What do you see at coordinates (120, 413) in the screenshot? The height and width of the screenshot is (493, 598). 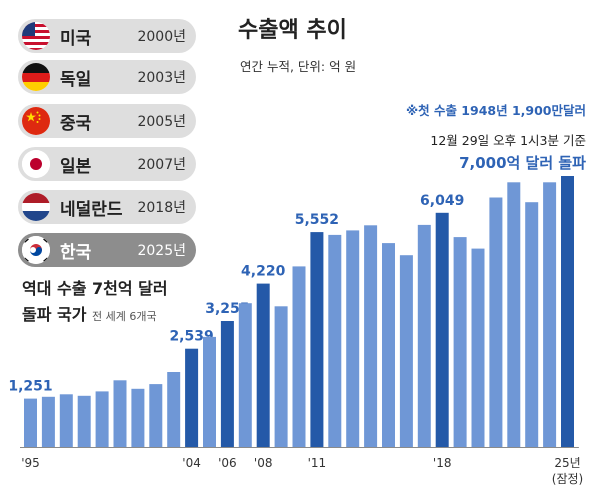 I see `bar-2000` at bounding box center [120, 413].